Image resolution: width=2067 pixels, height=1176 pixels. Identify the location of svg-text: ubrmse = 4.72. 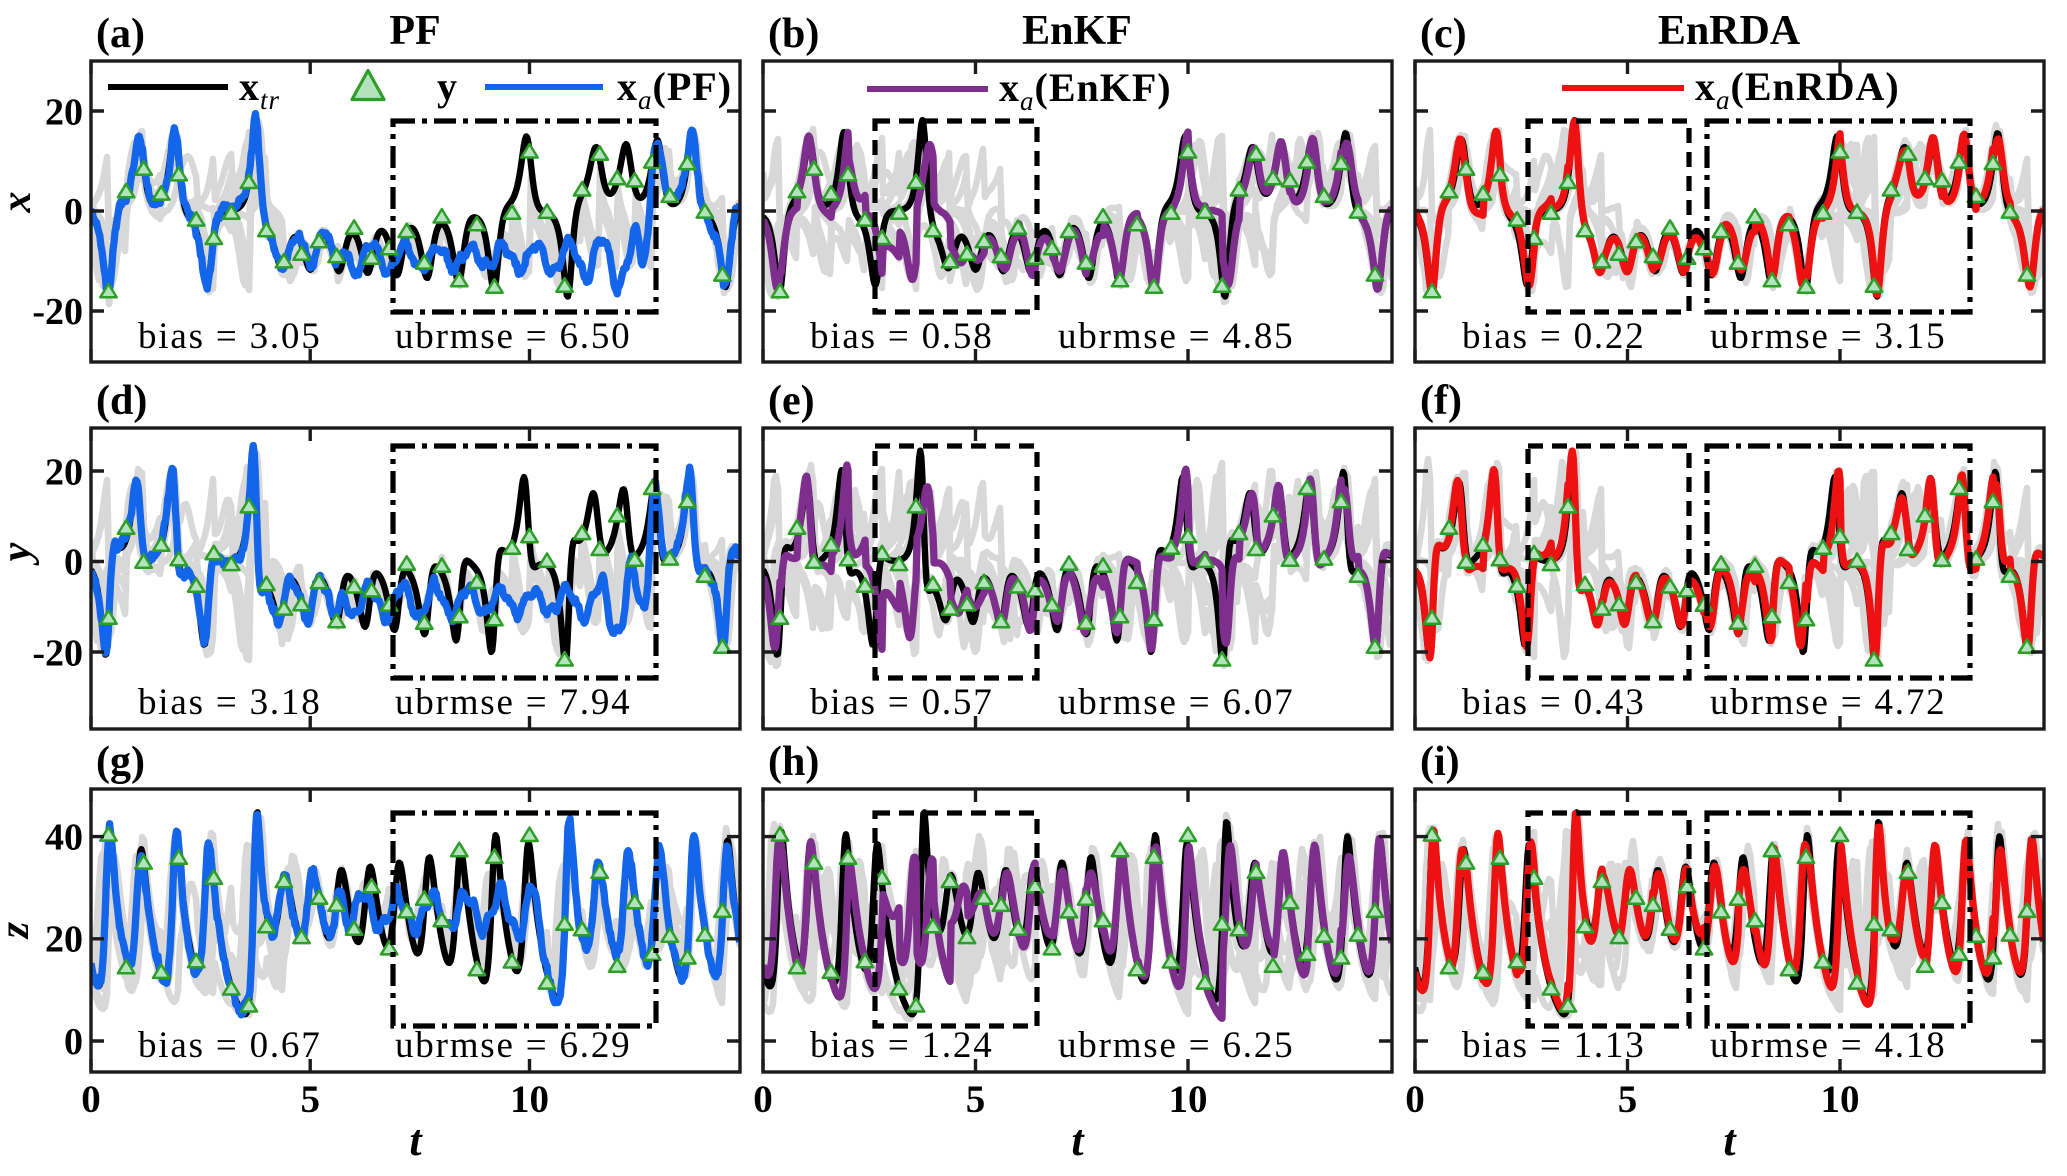
(1828, 702).